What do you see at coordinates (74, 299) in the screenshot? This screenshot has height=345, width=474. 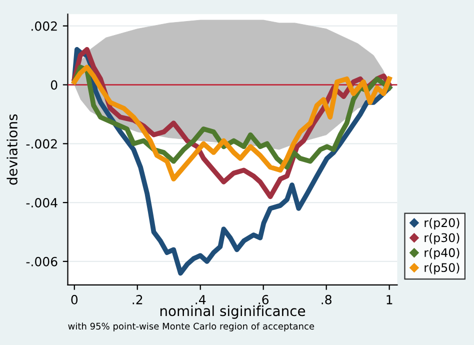 I see `x-tick-label: 0` at bounding box center [74, 299].